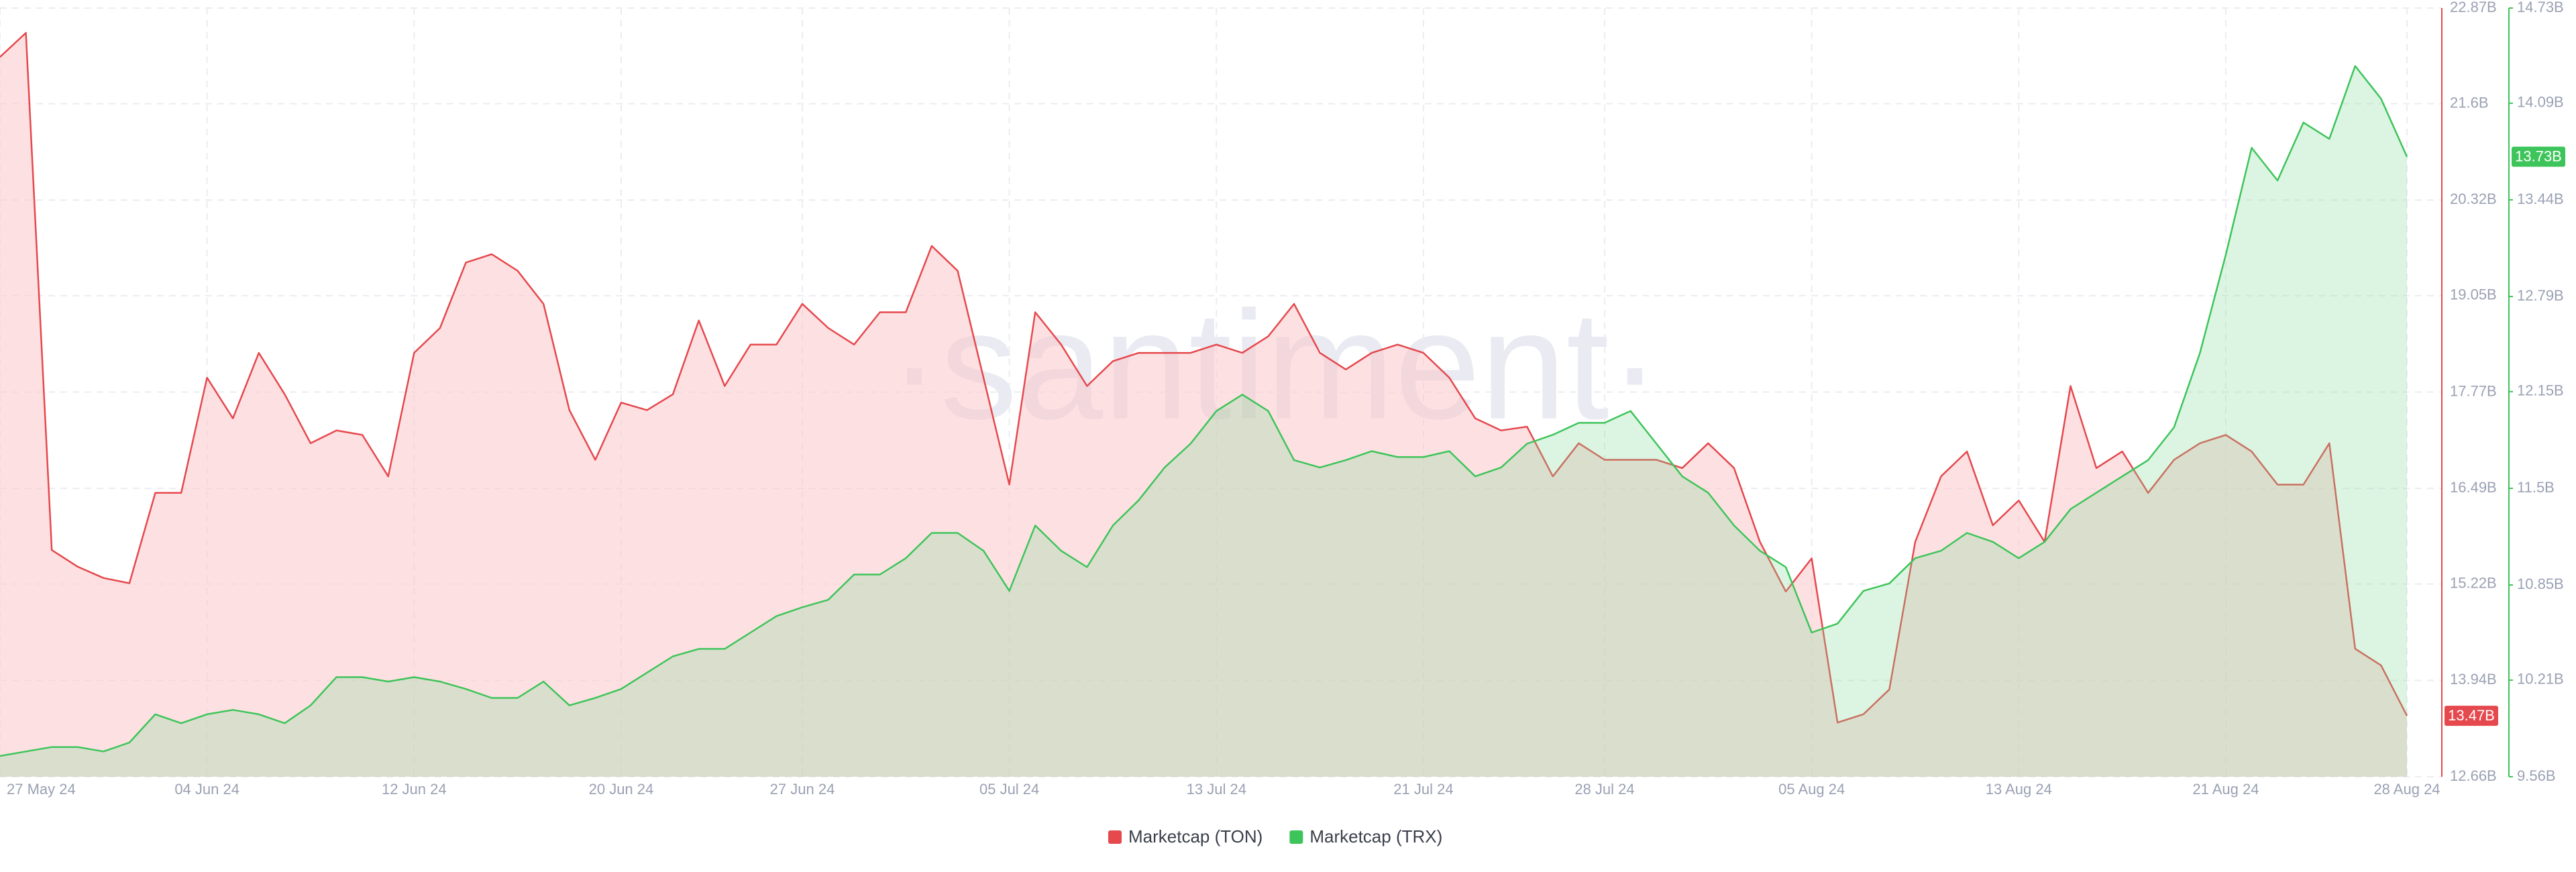 This screenshot has width=2576, height=872. What do you see at coordinates (2473, 776) in the screenshot?
I see `y-tick-label: 12.66B` at bounding box center [2473, 776].